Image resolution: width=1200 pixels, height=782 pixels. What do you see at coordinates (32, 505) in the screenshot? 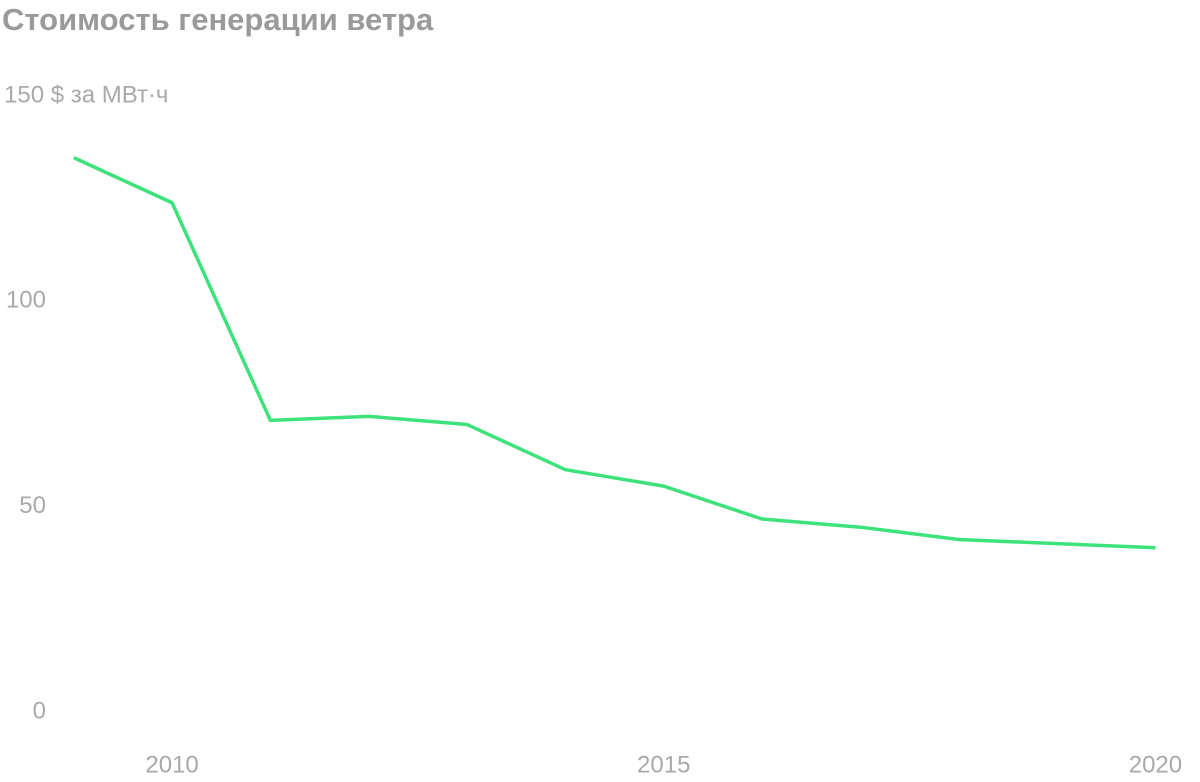
I see `y-tick-label: 50` at bounding box center [32, 505].